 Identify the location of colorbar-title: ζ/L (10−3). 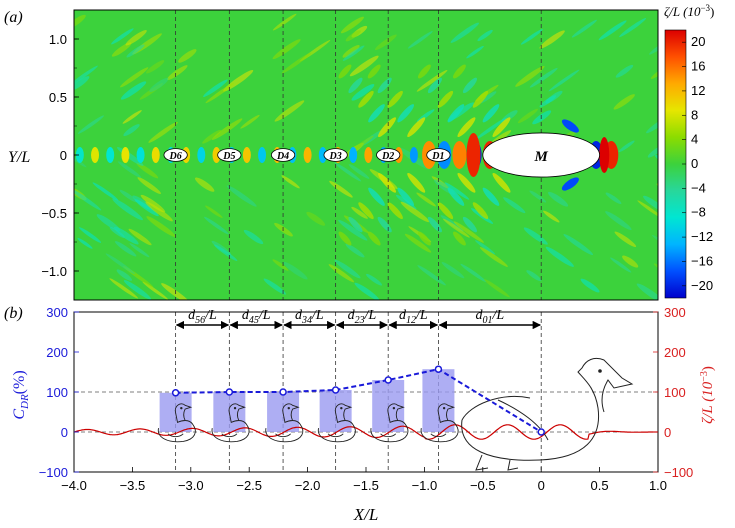
(689, 11).